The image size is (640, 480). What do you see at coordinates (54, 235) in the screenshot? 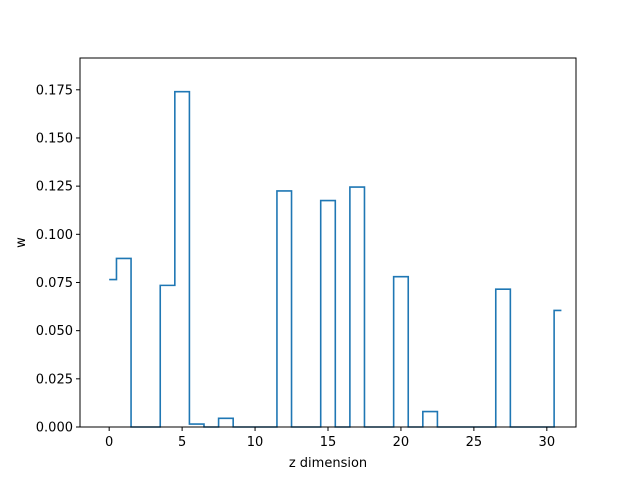
I see `y-tick-label: 0.100` at bounding box center [54, 235].